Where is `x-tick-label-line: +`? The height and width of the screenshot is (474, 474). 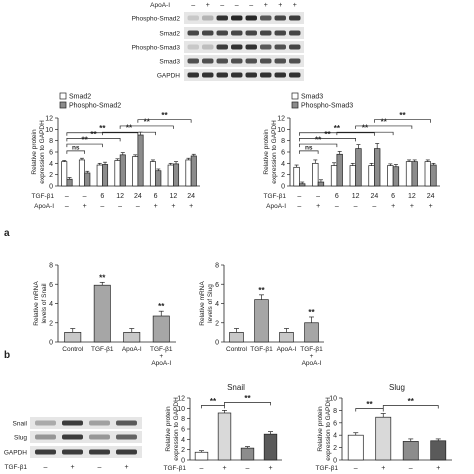 x-tick-label-line: + is located at coordinates (161, 356).